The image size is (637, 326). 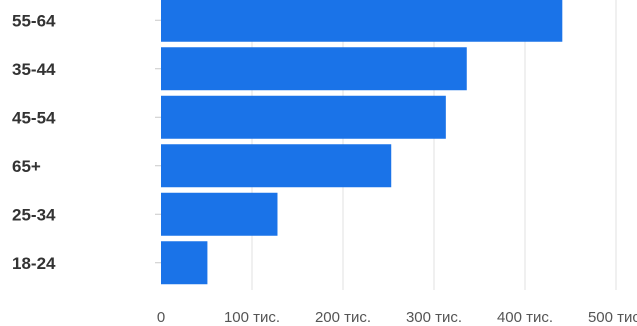 What do you see at coordinates (343, 317) in the screenshot?
I see `x-tick-label: 200 тис.` at bounding box center [343, 317].